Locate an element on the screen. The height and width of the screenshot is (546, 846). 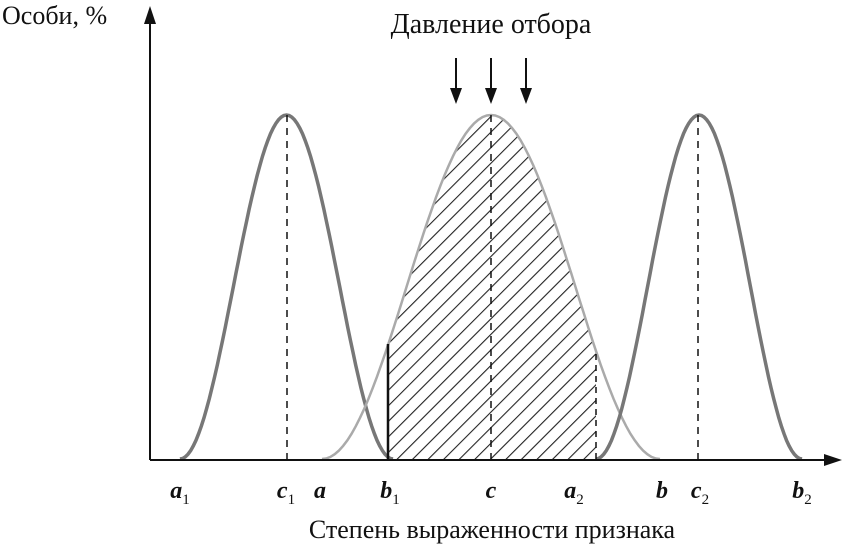
label-a1: a1 is located at coordinates (180, 493).